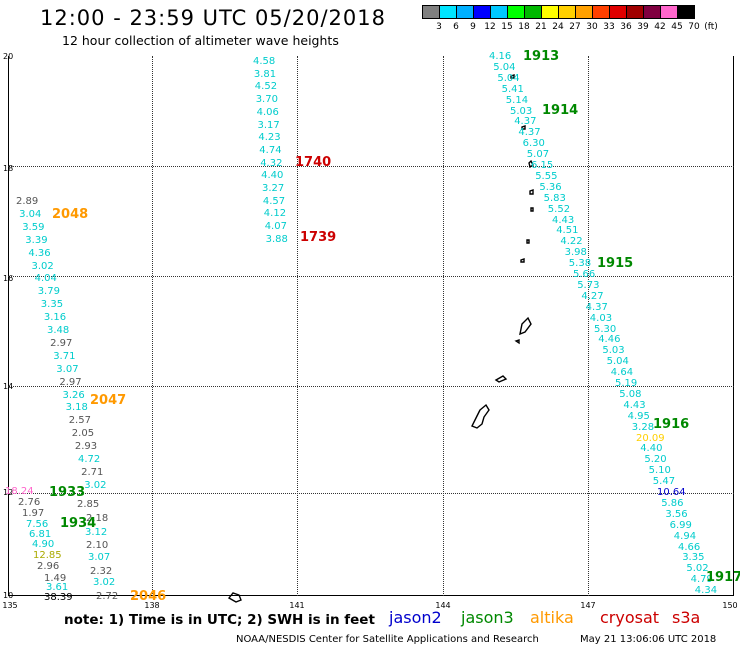 This screenshot has height=650, width=740. I want to click on lat-label-12: 12, so click(8, 492).